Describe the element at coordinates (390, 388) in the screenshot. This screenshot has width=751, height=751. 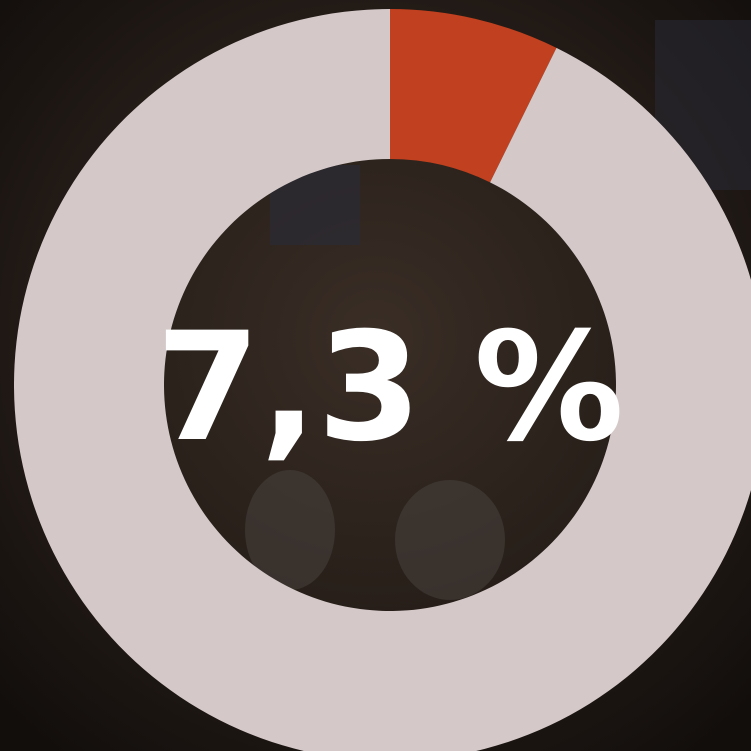
I see `value-label: 7,3 %` at that location.